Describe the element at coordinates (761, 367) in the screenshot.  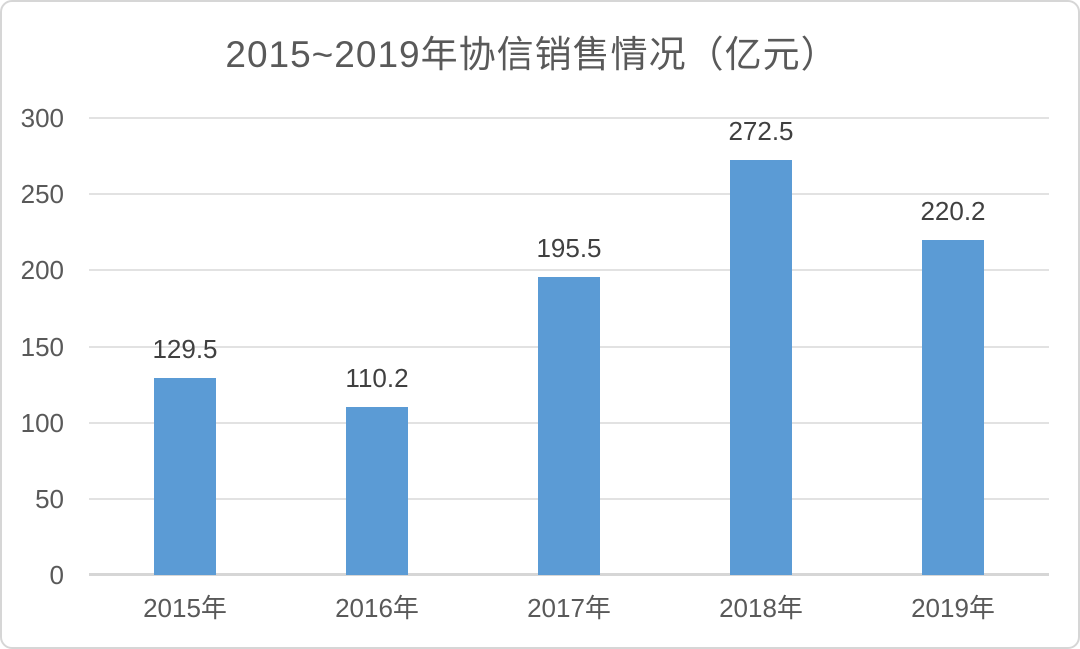
I see `bar-2018年` at that location.